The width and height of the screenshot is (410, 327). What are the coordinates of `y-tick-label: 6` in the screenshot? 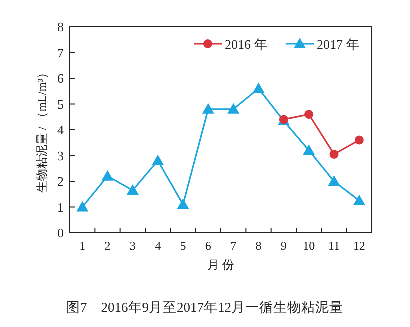 It's located at (61, 78).